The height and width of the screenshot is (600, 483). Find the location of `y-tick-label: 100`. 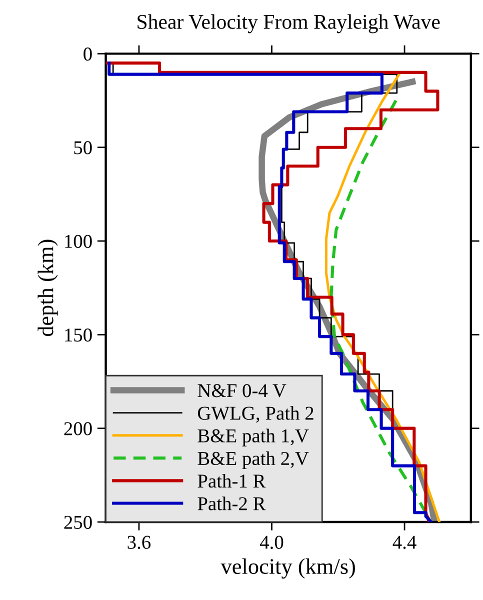

y-tick-label: 100 is located at coordinates (78, 241).